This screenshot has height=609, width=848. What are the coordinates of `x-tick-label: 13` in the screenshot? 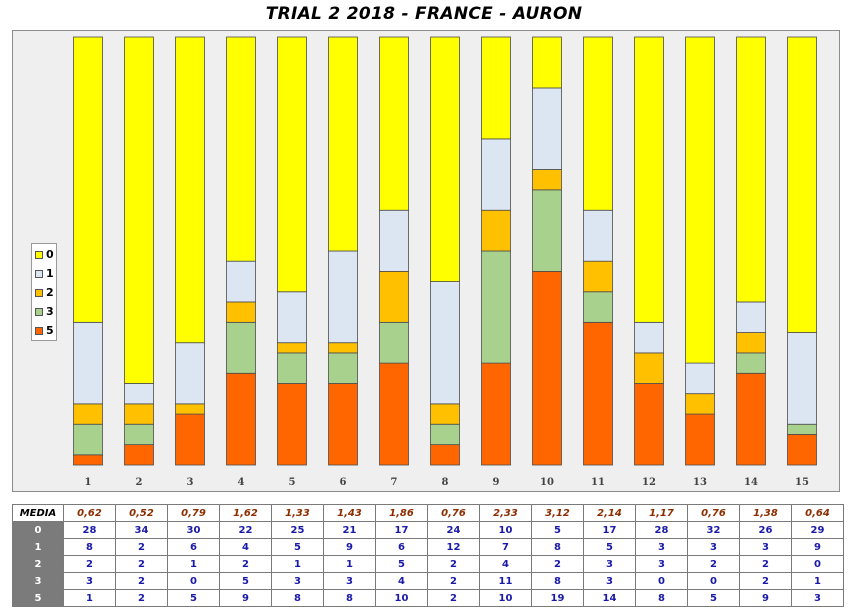 It's located at (700, 482).